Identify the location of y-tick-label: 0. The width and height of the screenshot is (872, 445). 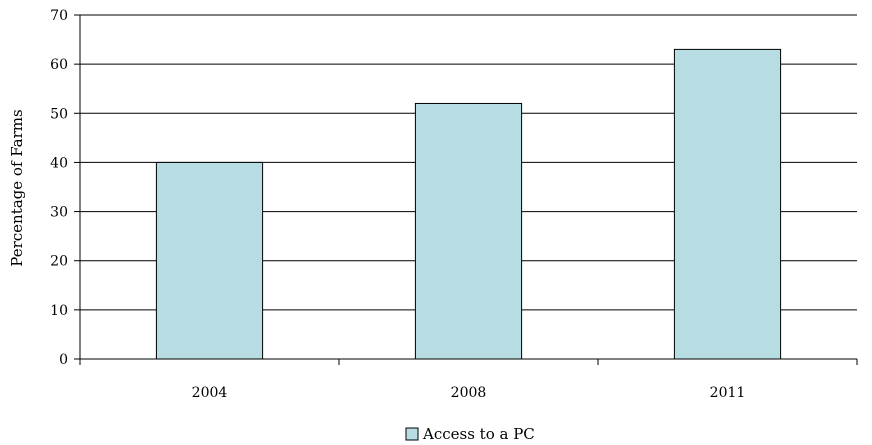
(63, 360).